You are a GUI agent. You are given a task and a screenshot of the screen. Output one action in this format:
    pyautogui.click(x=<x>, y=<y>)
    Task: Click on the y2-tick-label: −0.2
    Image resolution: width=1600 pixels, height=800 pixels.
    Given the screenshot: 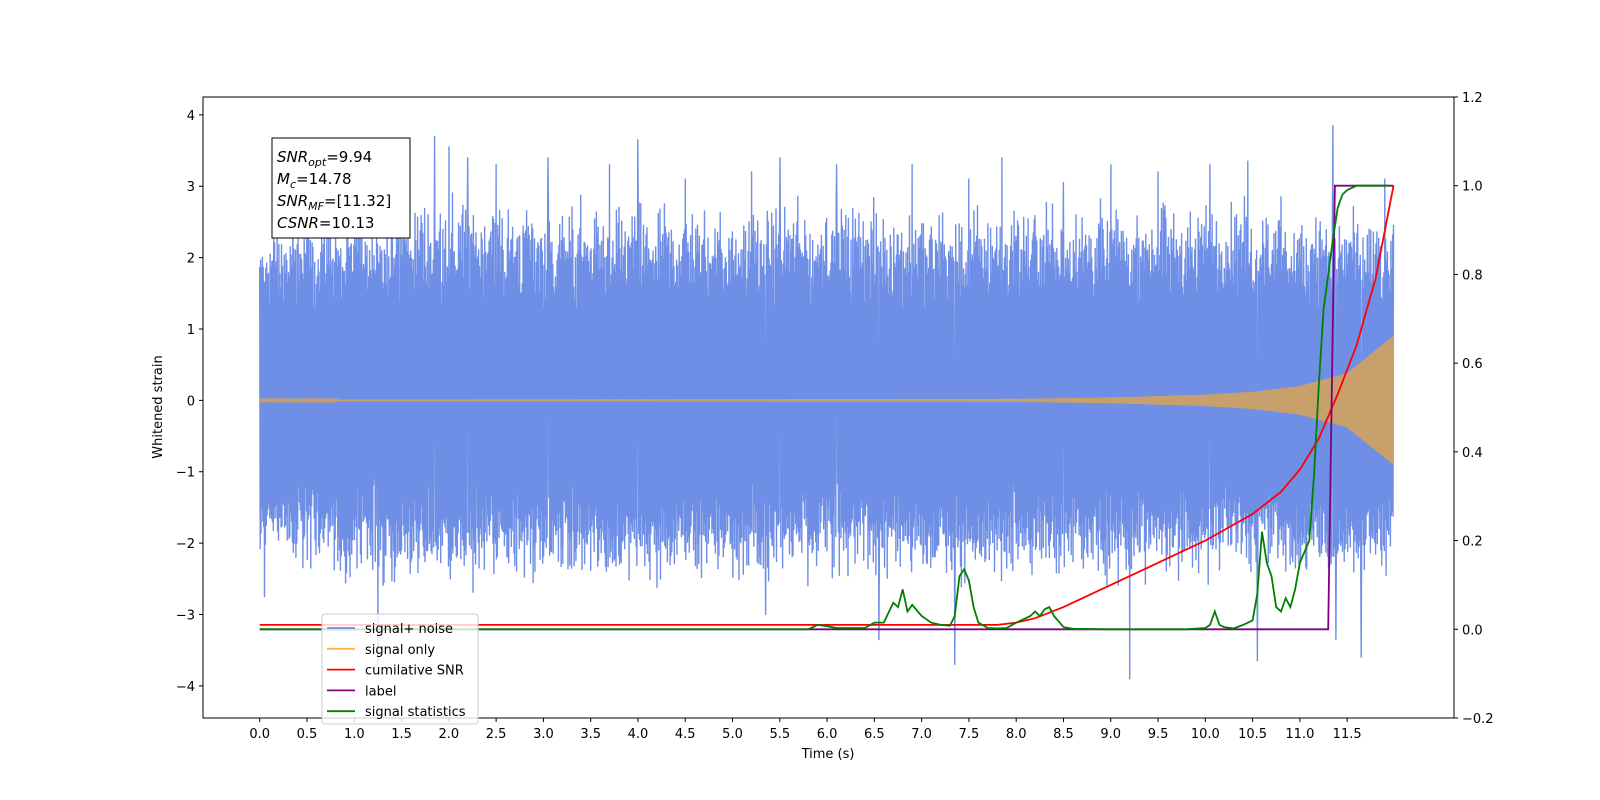 What is the action you would take?
    pyautogui.click(x=1478, y=719)
    